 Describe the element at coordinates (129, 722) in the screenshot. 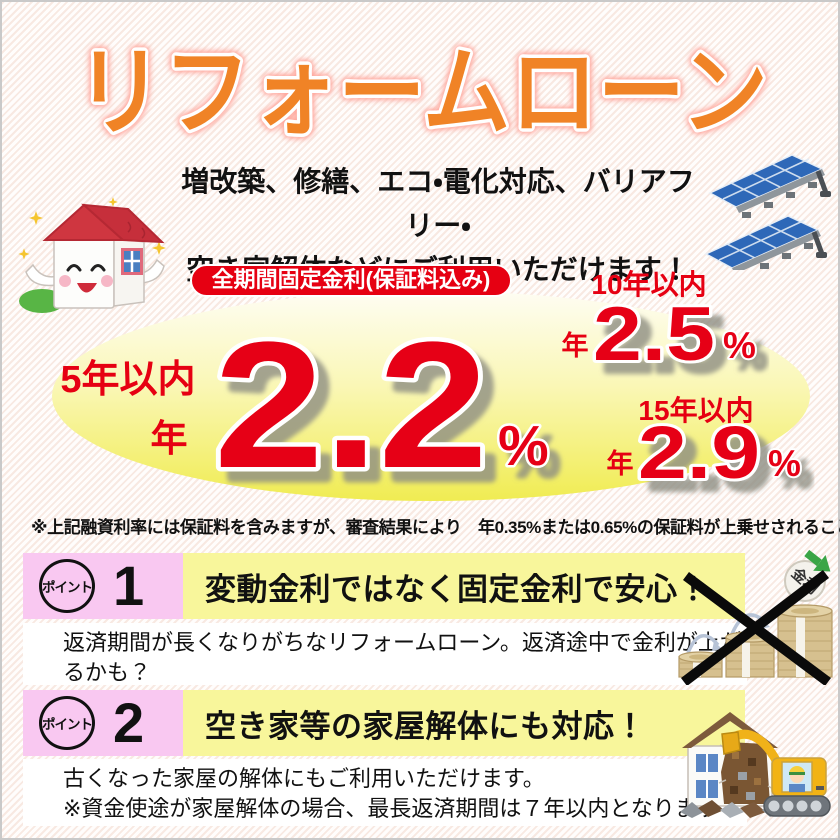

I see `point-2-number: 2` at that location.